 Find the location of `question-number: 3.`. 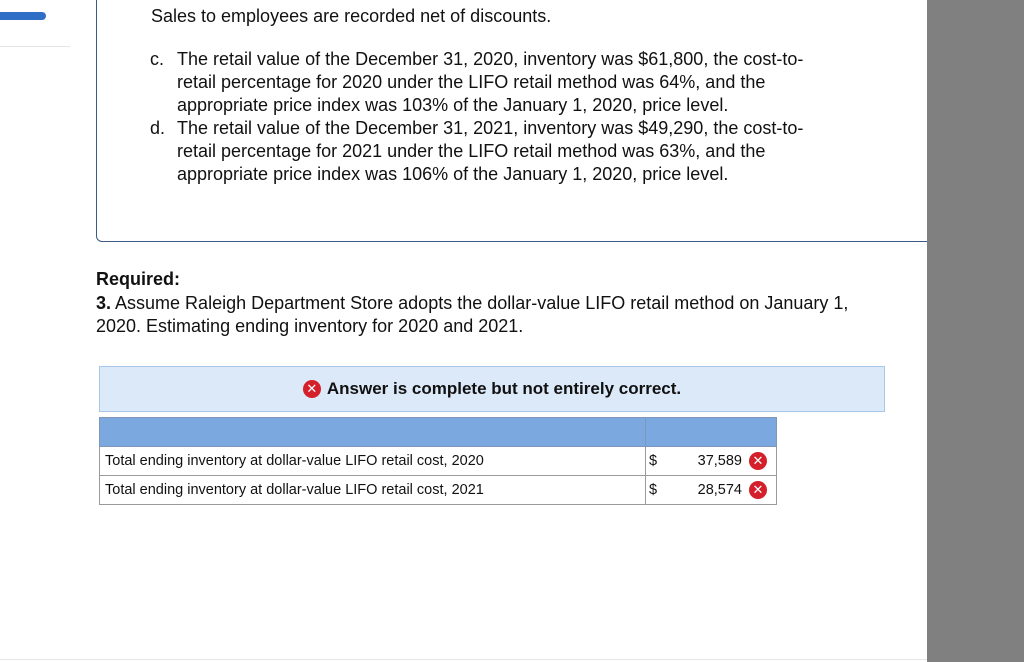

question-number: 3. is located at coordinates (104, 303).